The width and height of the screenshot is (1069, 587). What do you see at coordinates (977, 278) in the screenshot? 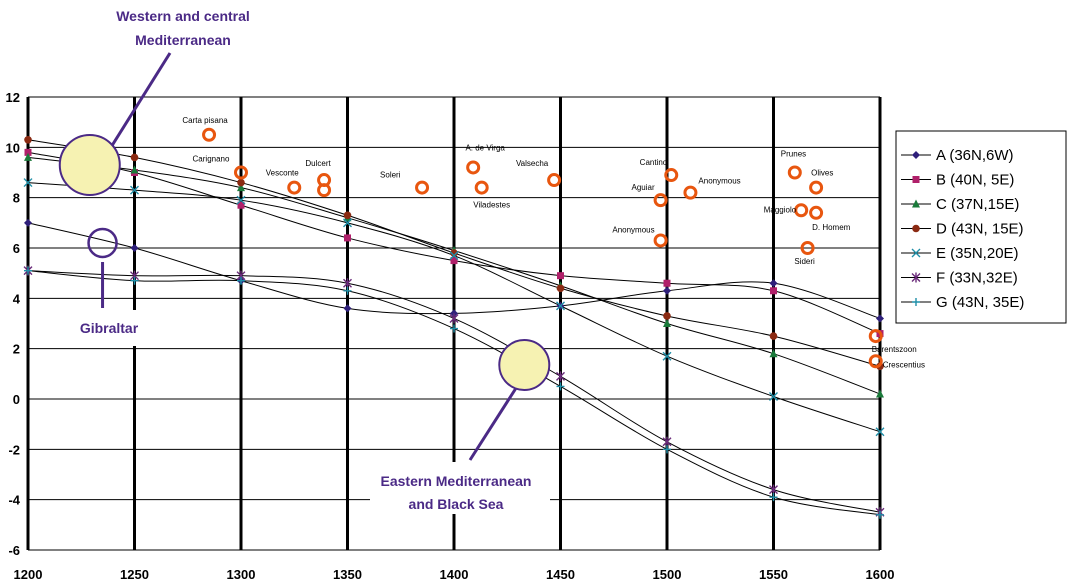
I see `legend-label: F (33N,32E)` at bounding box center [977, 278].